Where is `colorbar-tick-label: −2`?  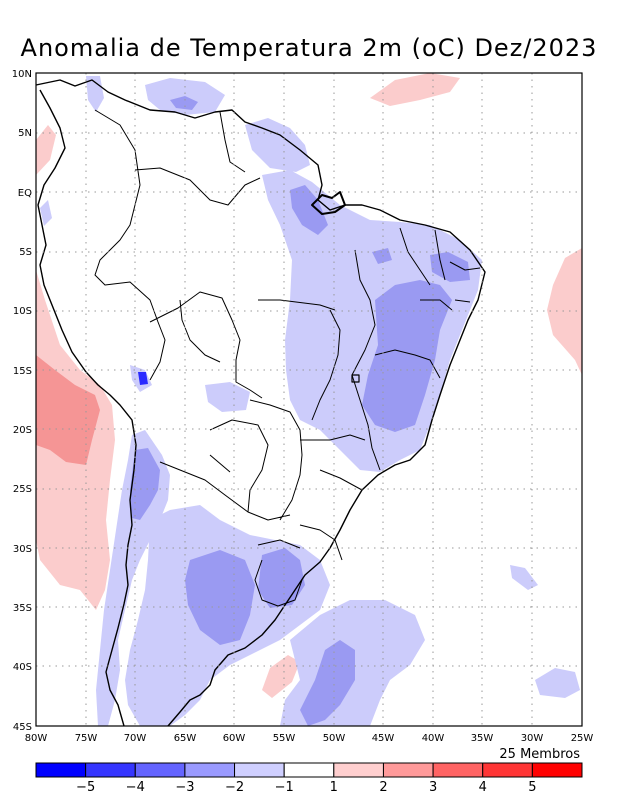 colorbar-tick-label: −2 is located at coordinates (234, 787).